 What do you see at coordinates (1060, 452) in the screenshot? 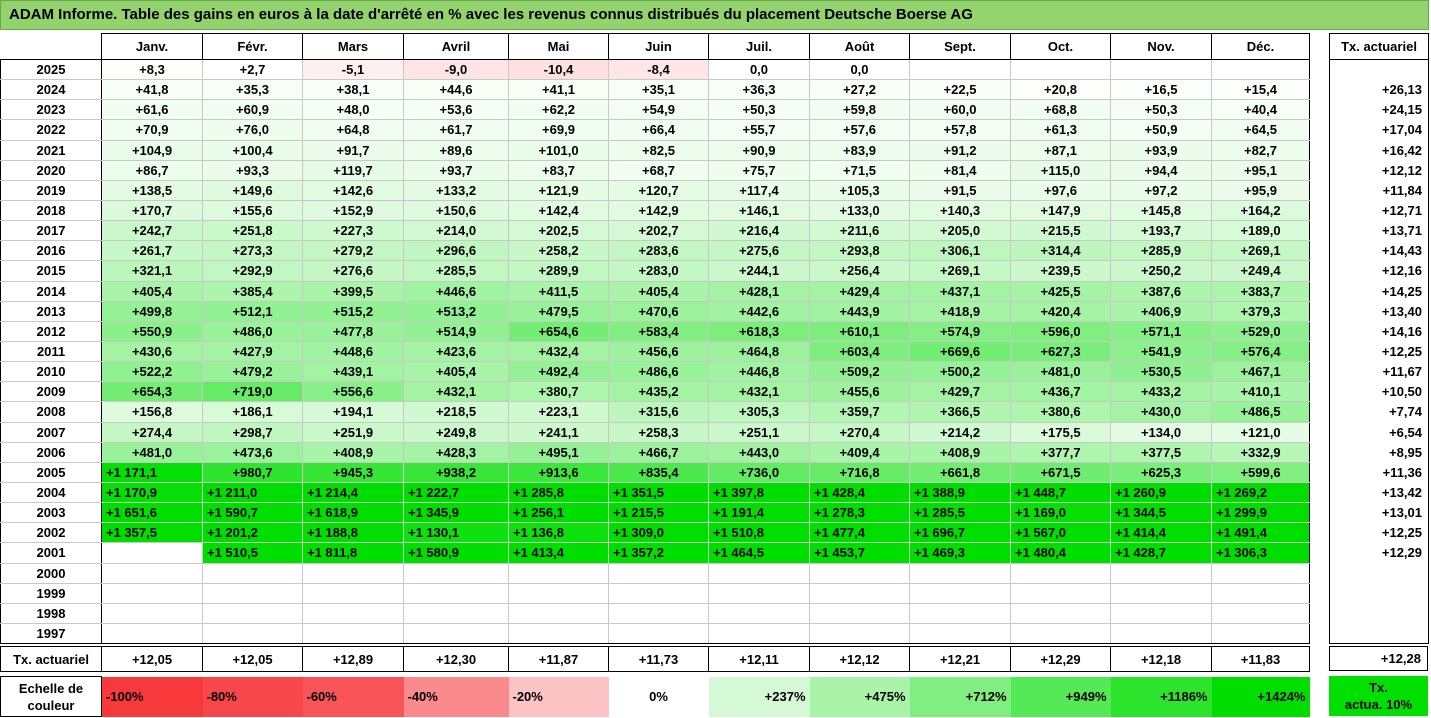
I see `gain-cell: +377,7` at bounding box center [1060, 452].